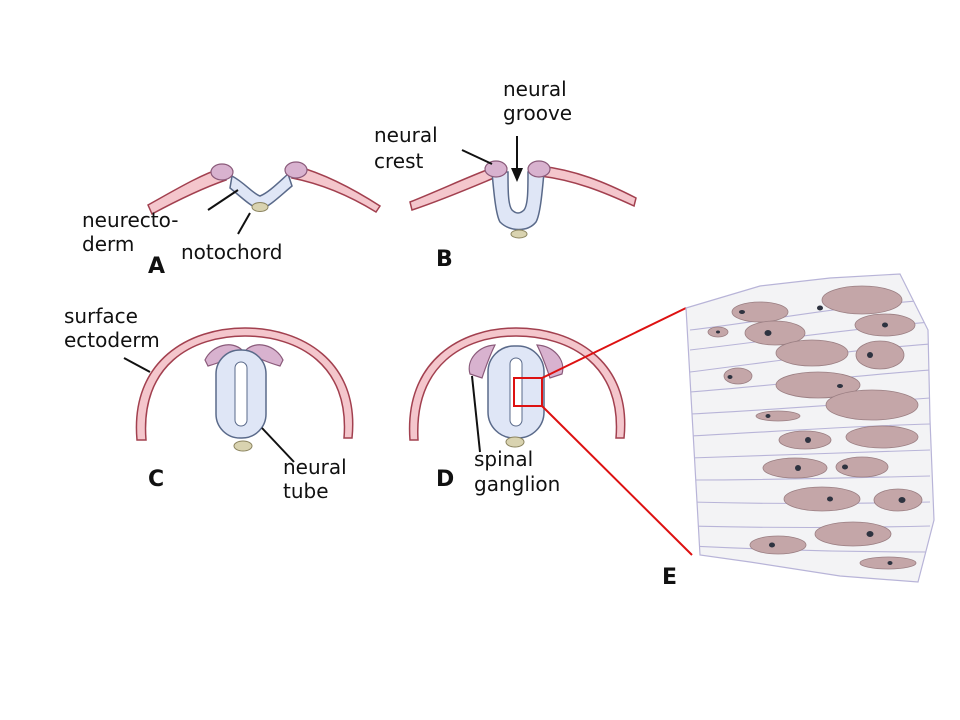 This screenshot has height=720, width=960. Describe the element at coordinates (669, 577) in the screenshot. I see `panel-e-label: E` at that location.